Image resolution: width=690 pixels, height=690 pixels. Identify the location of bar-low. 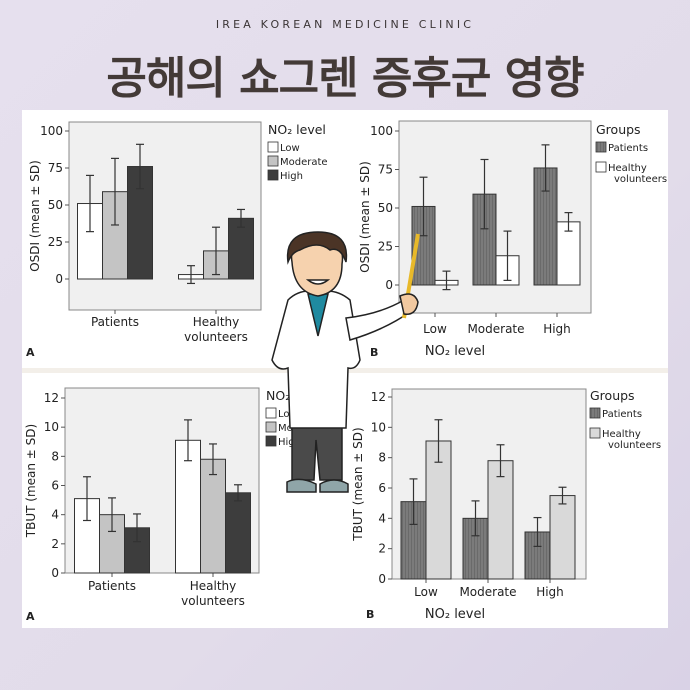
(188, 506).